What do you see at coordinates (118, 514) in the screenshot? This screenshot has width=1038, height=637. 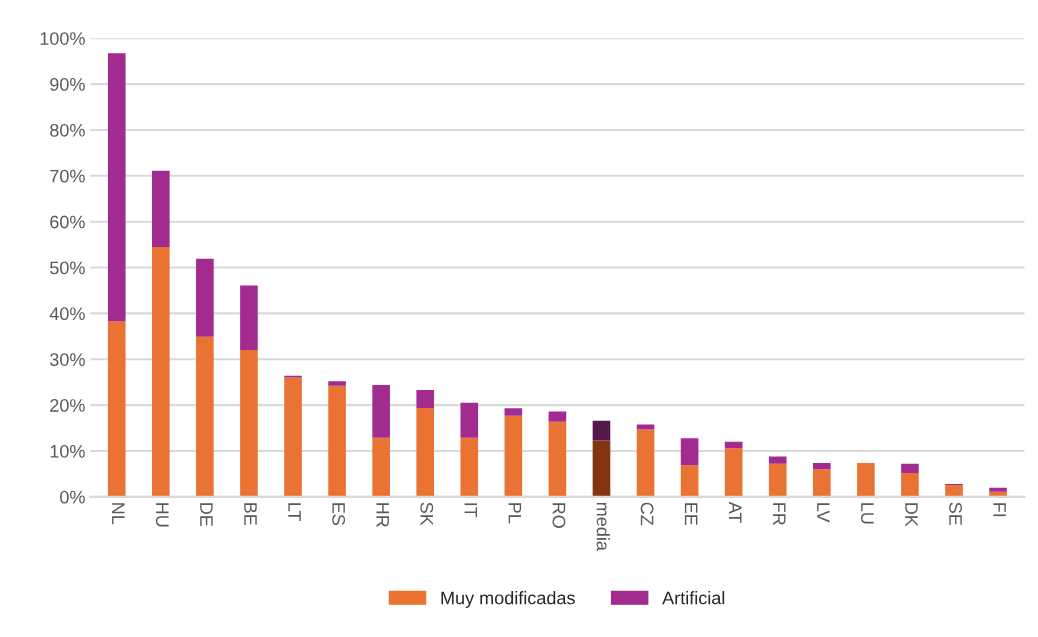 I see `x-tick-label: NL` at bounding box center [118, 514].